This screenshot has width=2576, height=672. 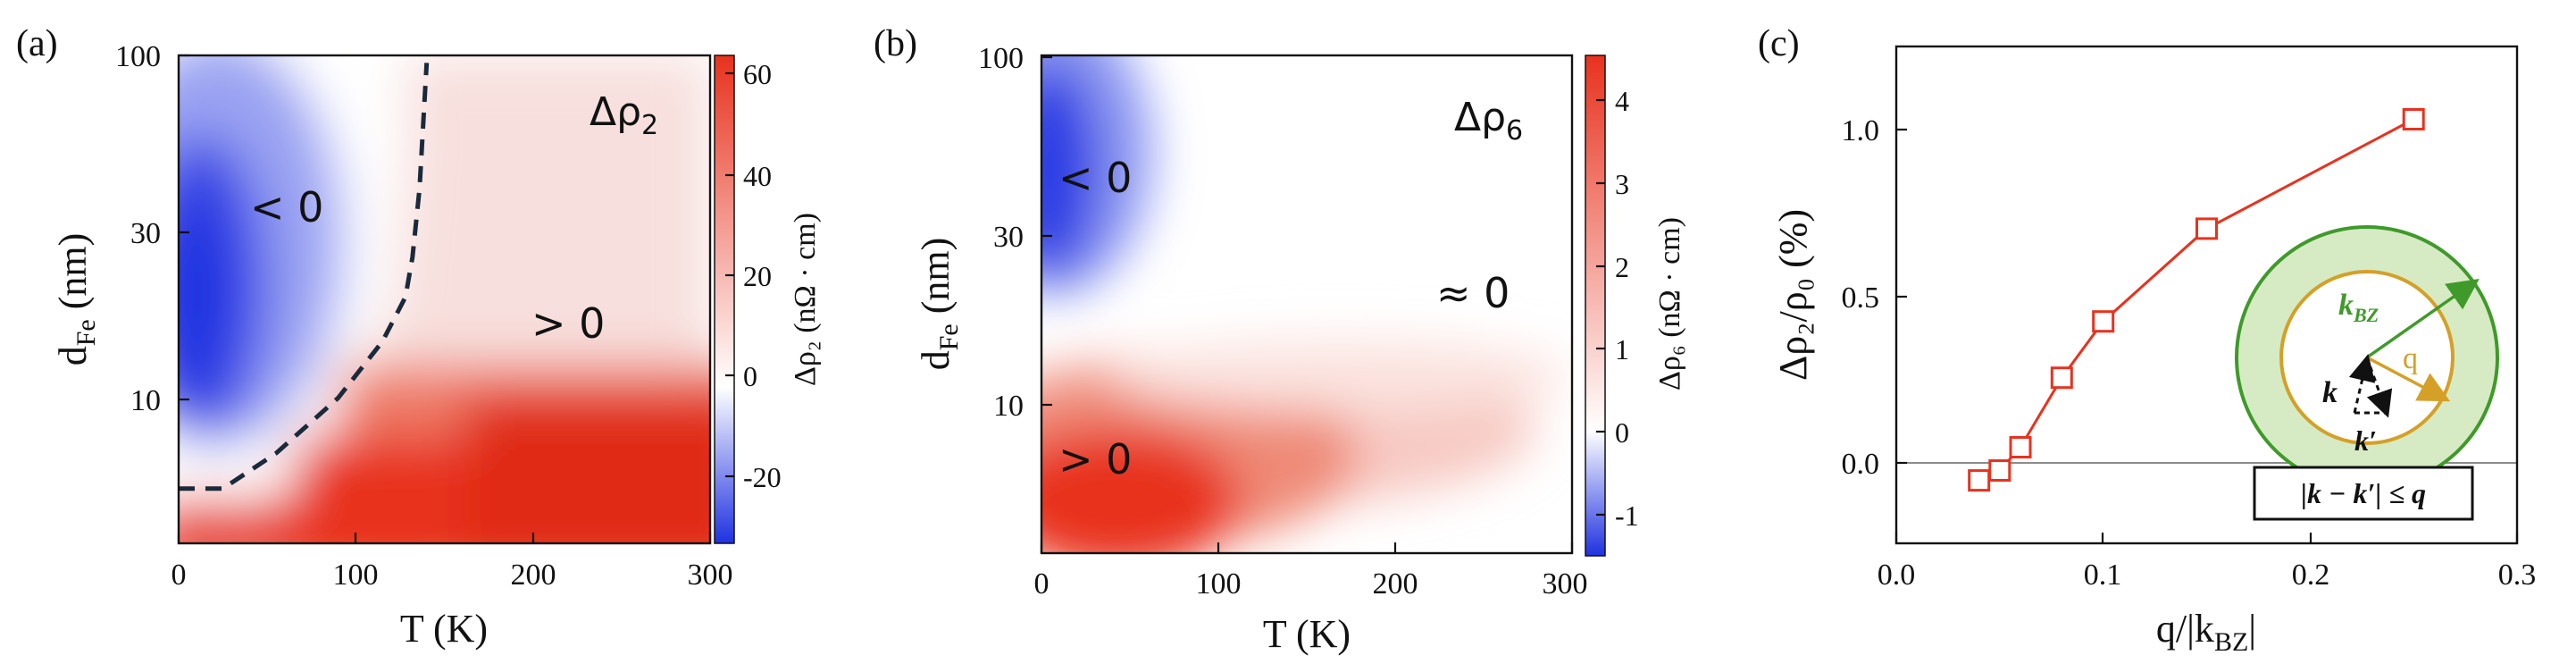 I want to click on panel-c-label: (c), so click(x=1779, y=43).